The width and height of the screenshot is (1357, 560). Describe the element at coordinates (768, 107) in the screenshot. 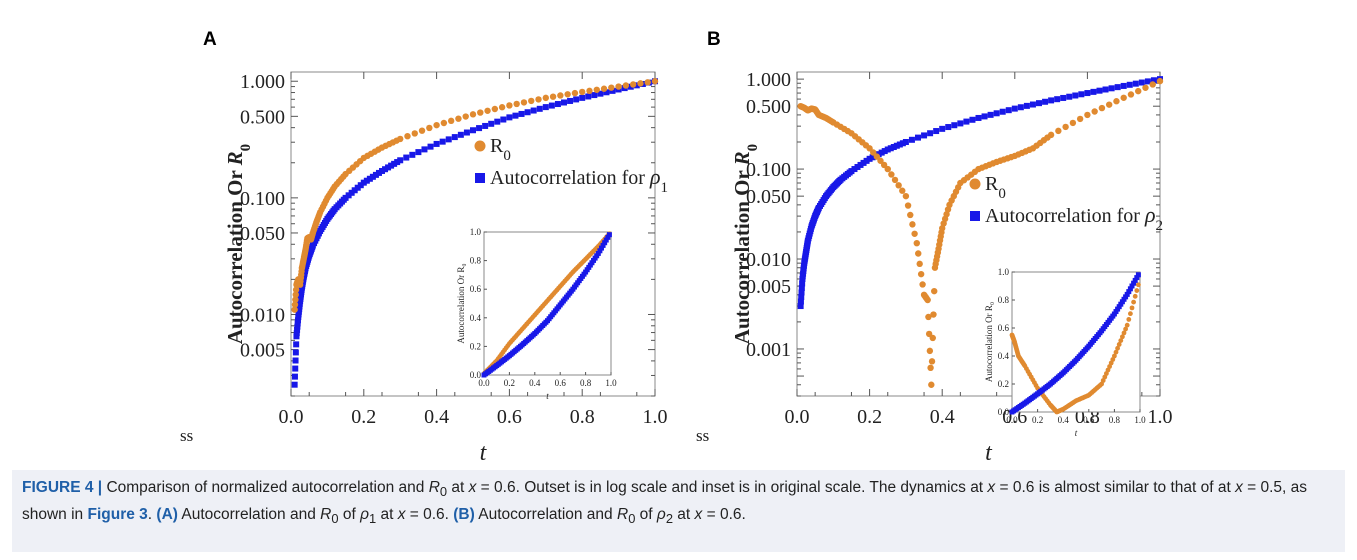

I see `y-tick-label: 0.500` at that location.